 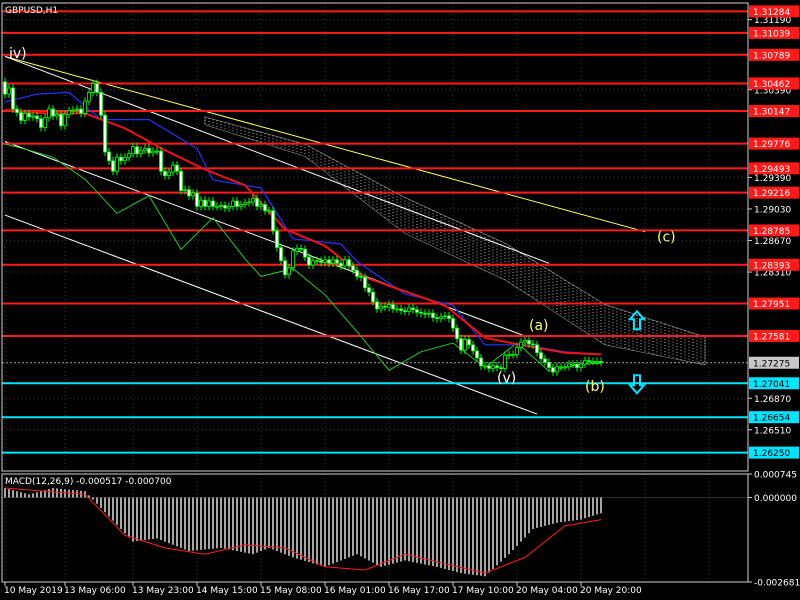 I want to click on x-tick-label: 10 May 2019, so click(x=33, y=591).